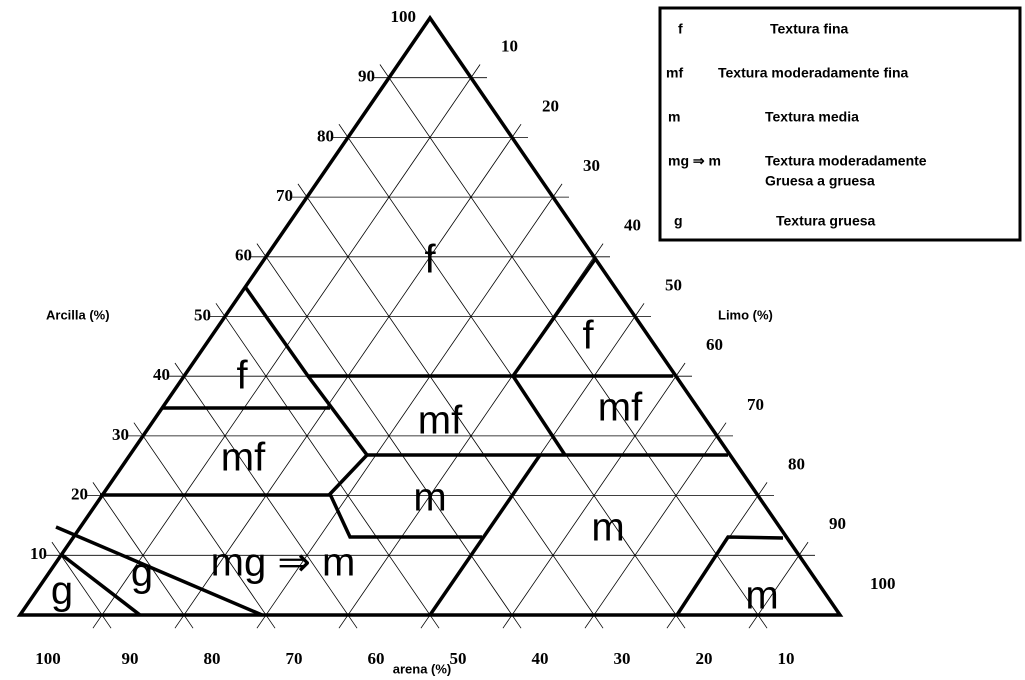  What do you see at coordinates (294, 658) in the screenshot?
I see `sand-tick-label: 70` at bounding box center [294, 658].